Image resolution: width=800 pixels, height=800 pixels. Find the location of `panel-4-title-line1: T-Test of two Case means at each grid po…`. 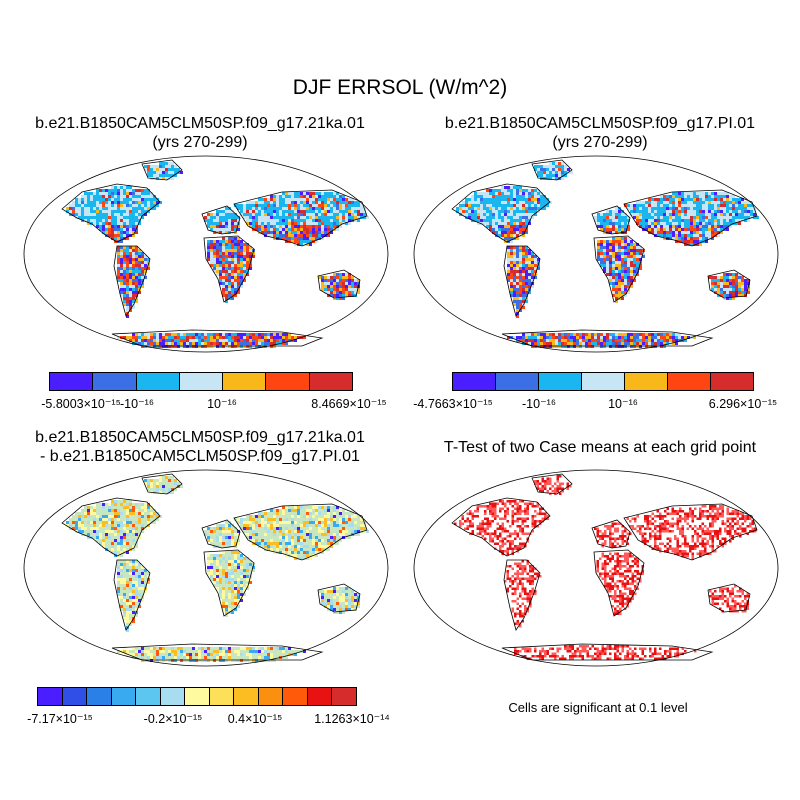

panel-4-title-line1: T-Test of two Case means at each grid po… is located at coordinates (600, 447).